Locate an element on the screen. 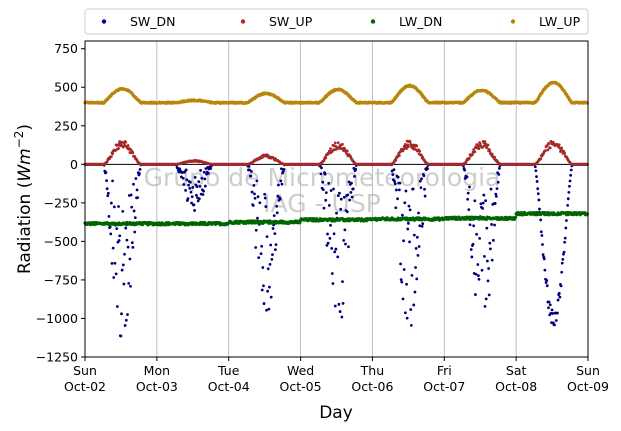 This screenshot has height=431, width=621. y-axis-title-exp: −2 is located at coordinates (19, 140).